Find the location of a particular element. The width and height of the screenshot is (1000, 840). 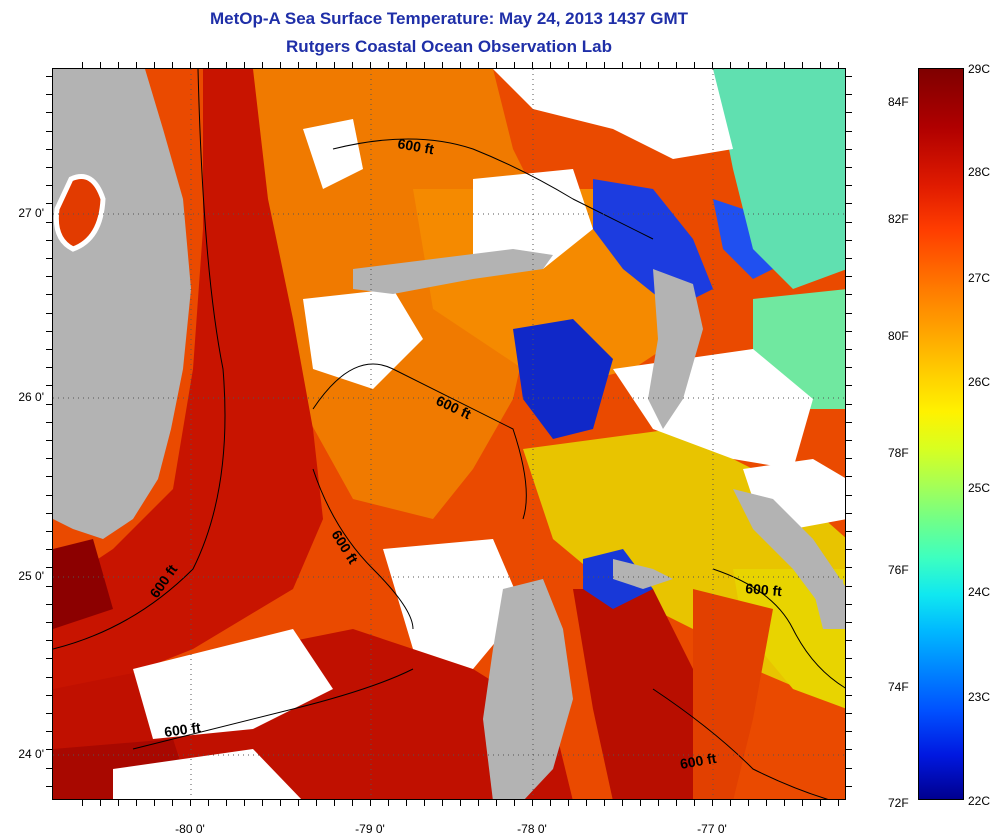

lat-label-25: 25 0' is located at coordinates (31, 576).